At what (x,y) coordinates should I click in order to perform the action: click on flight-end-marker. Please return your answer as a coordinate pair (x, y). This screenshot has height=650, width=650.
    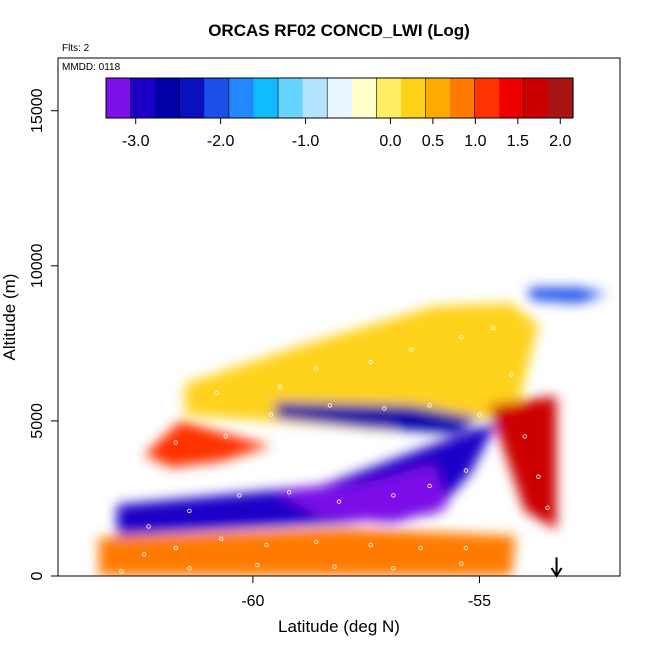
    Looking at the image, I should click on (556, 567).